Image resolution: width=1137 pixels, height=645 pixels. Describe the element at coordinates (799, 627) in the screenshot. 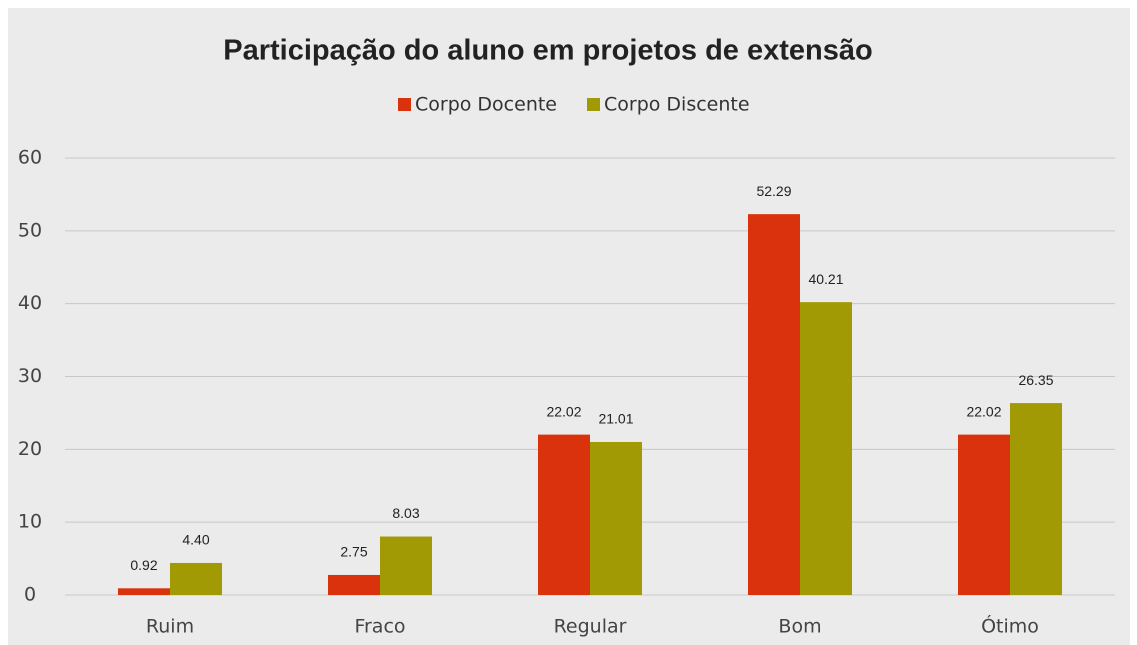

I see `x-tick-label: Bom` at that location.